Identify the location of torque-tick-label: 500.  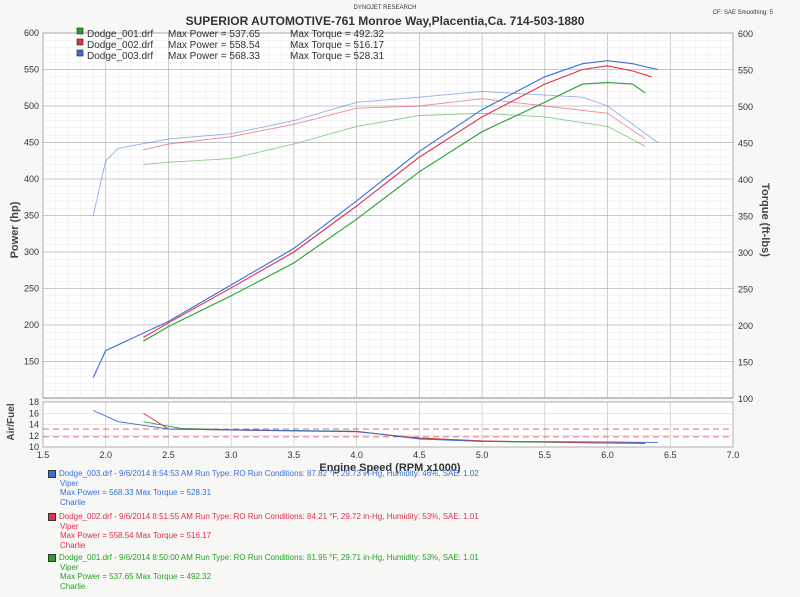
(745, 107).